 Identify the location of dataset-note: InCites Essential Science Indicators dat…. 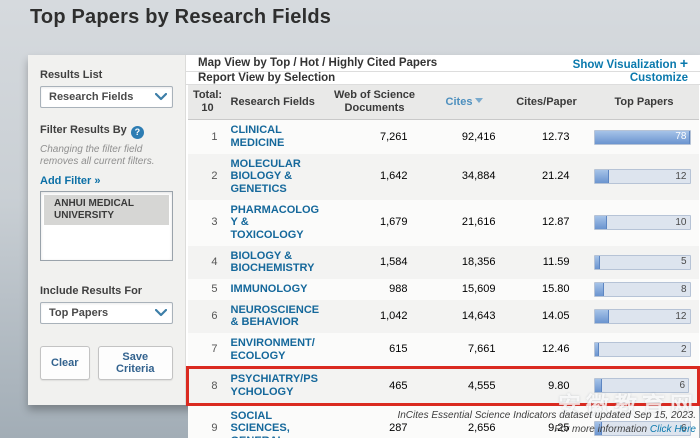
(546, 415).